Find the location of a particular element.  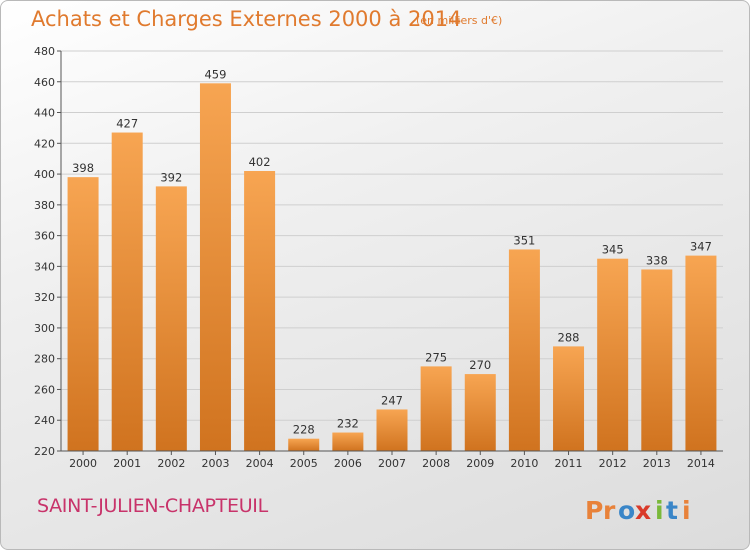

y-tick-label: 280 is located at coordinates (44, 359).